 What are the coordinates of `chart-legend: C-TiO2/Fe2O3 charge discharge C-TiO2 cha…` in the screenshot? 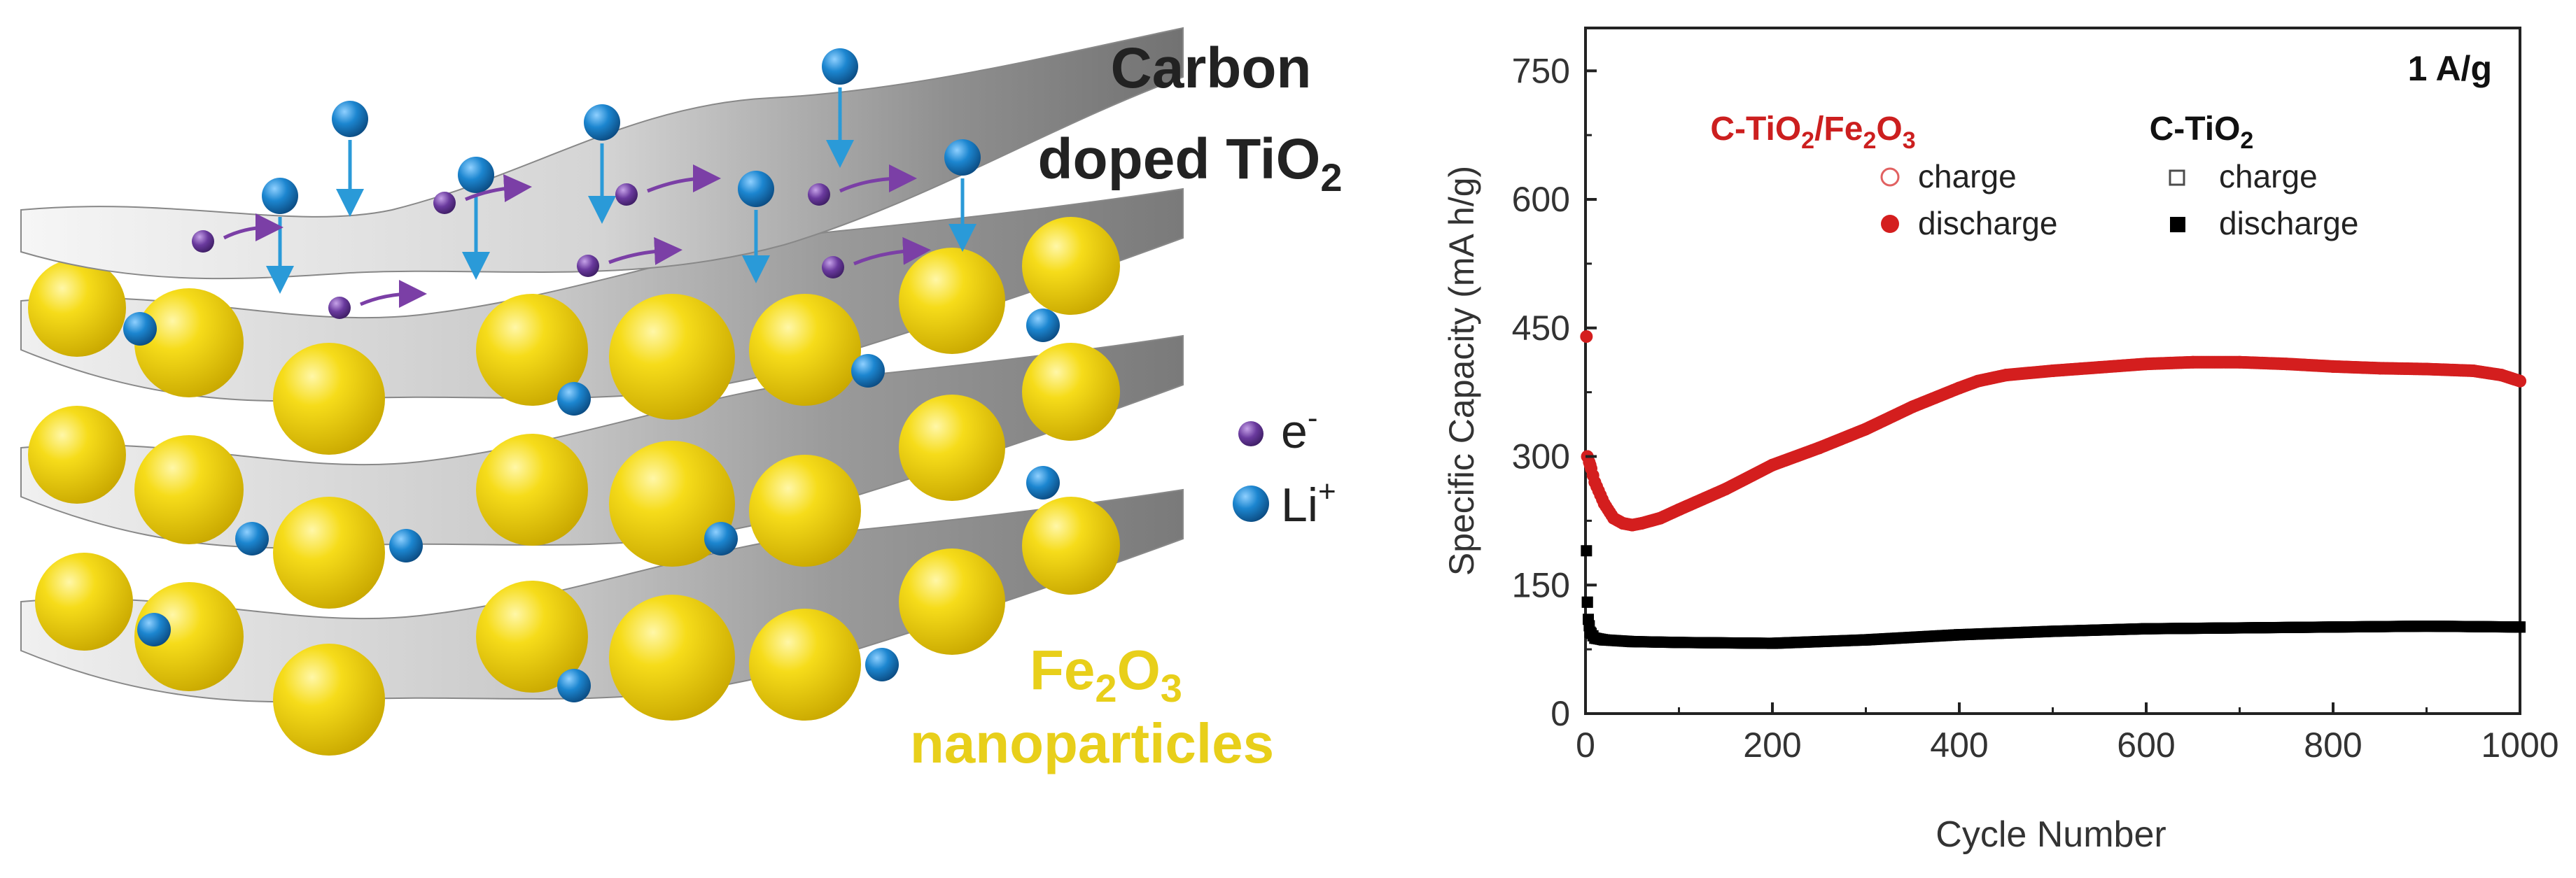 It's located at (2034, 176).